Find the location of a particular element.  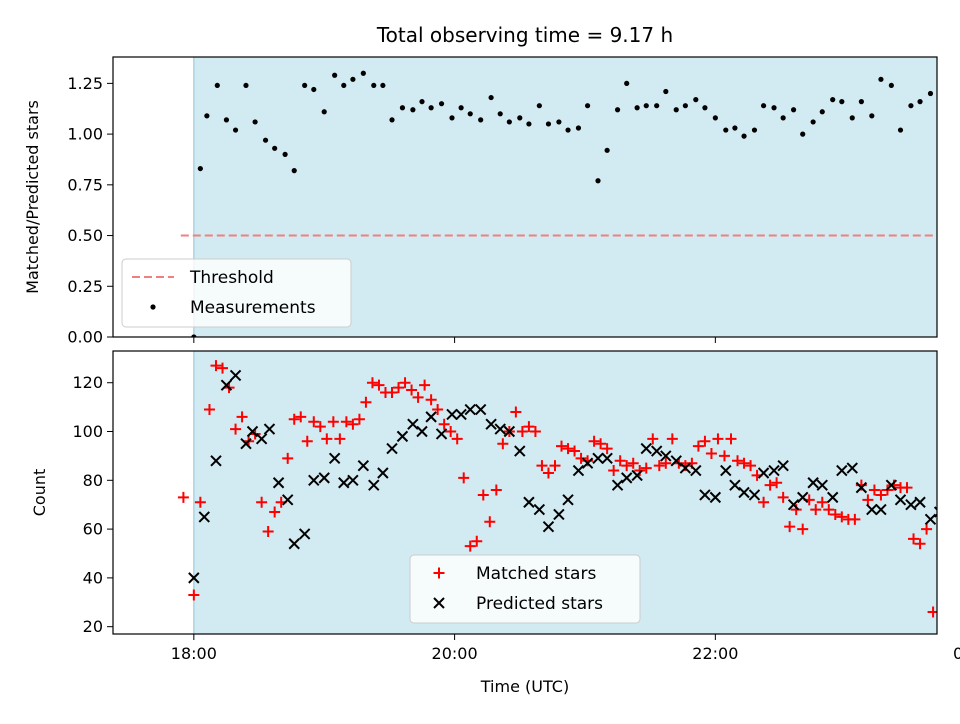

y-tick-label: 0.25 is located at coordinates (85, 286).